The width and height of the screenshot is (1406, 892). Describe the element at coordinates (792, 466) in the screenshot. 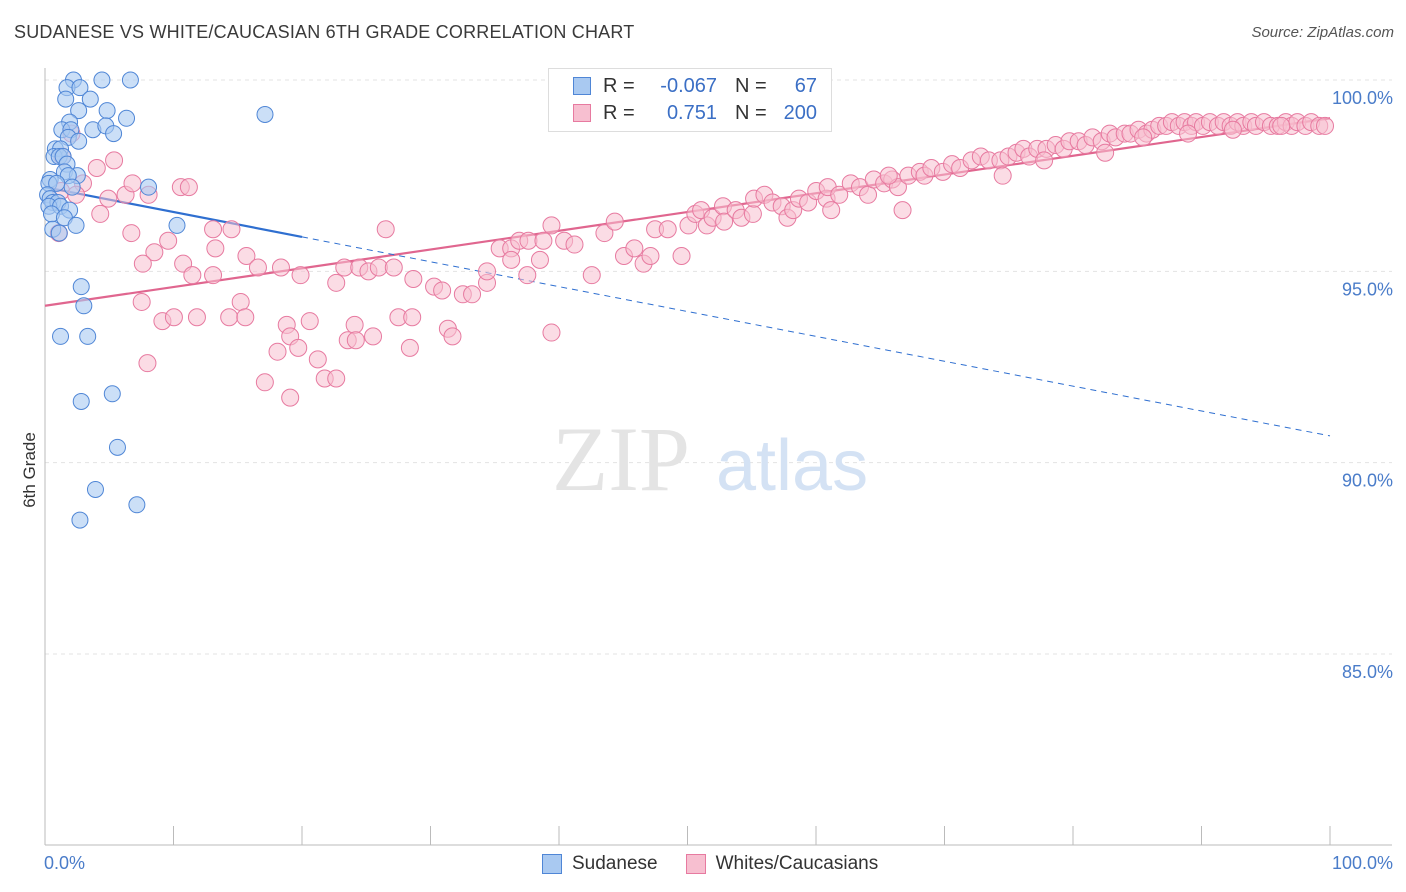

I see `watermark-atlas: atlas` at that location.